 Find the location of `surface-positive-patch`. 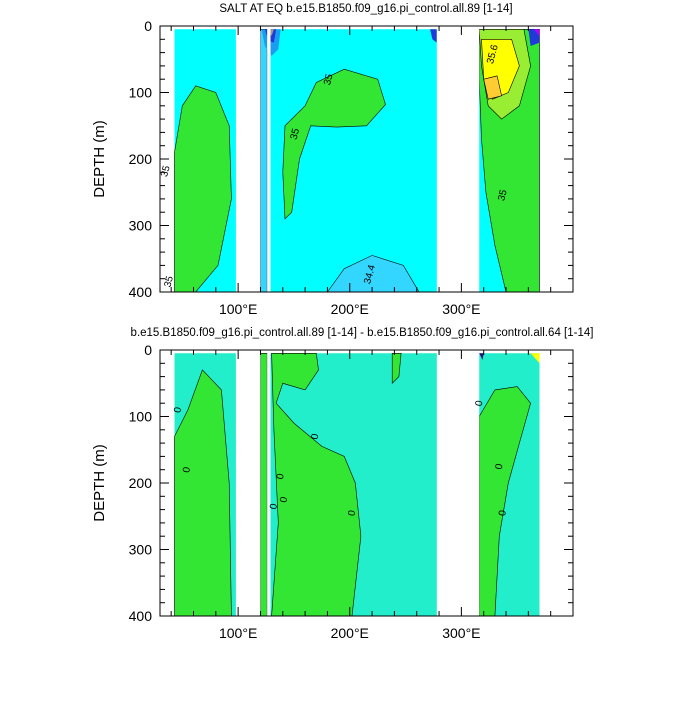

surface-positive-patch is located at coordinates (396, 368).